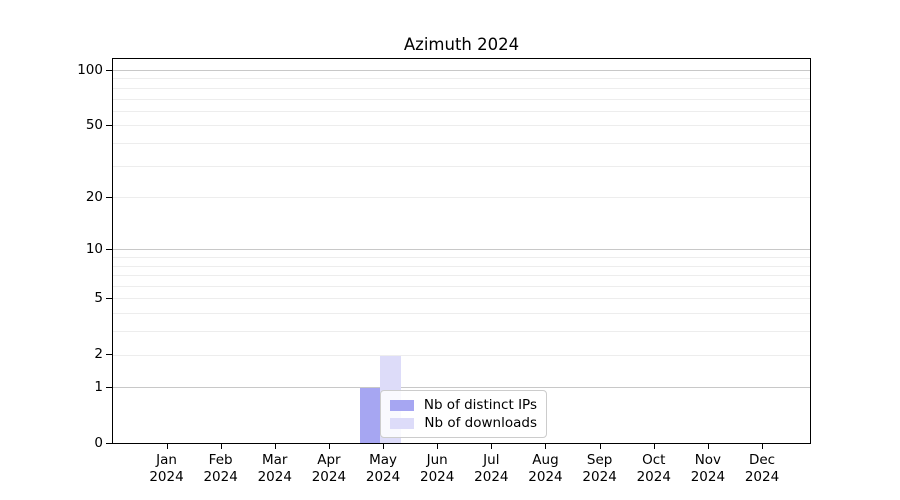 This screenshot has height=500, width=900. What do you see at coordinates (94, 196) in the screenshot?
I see `y-tick-label-20: 20` at bounding box center [94, 196].